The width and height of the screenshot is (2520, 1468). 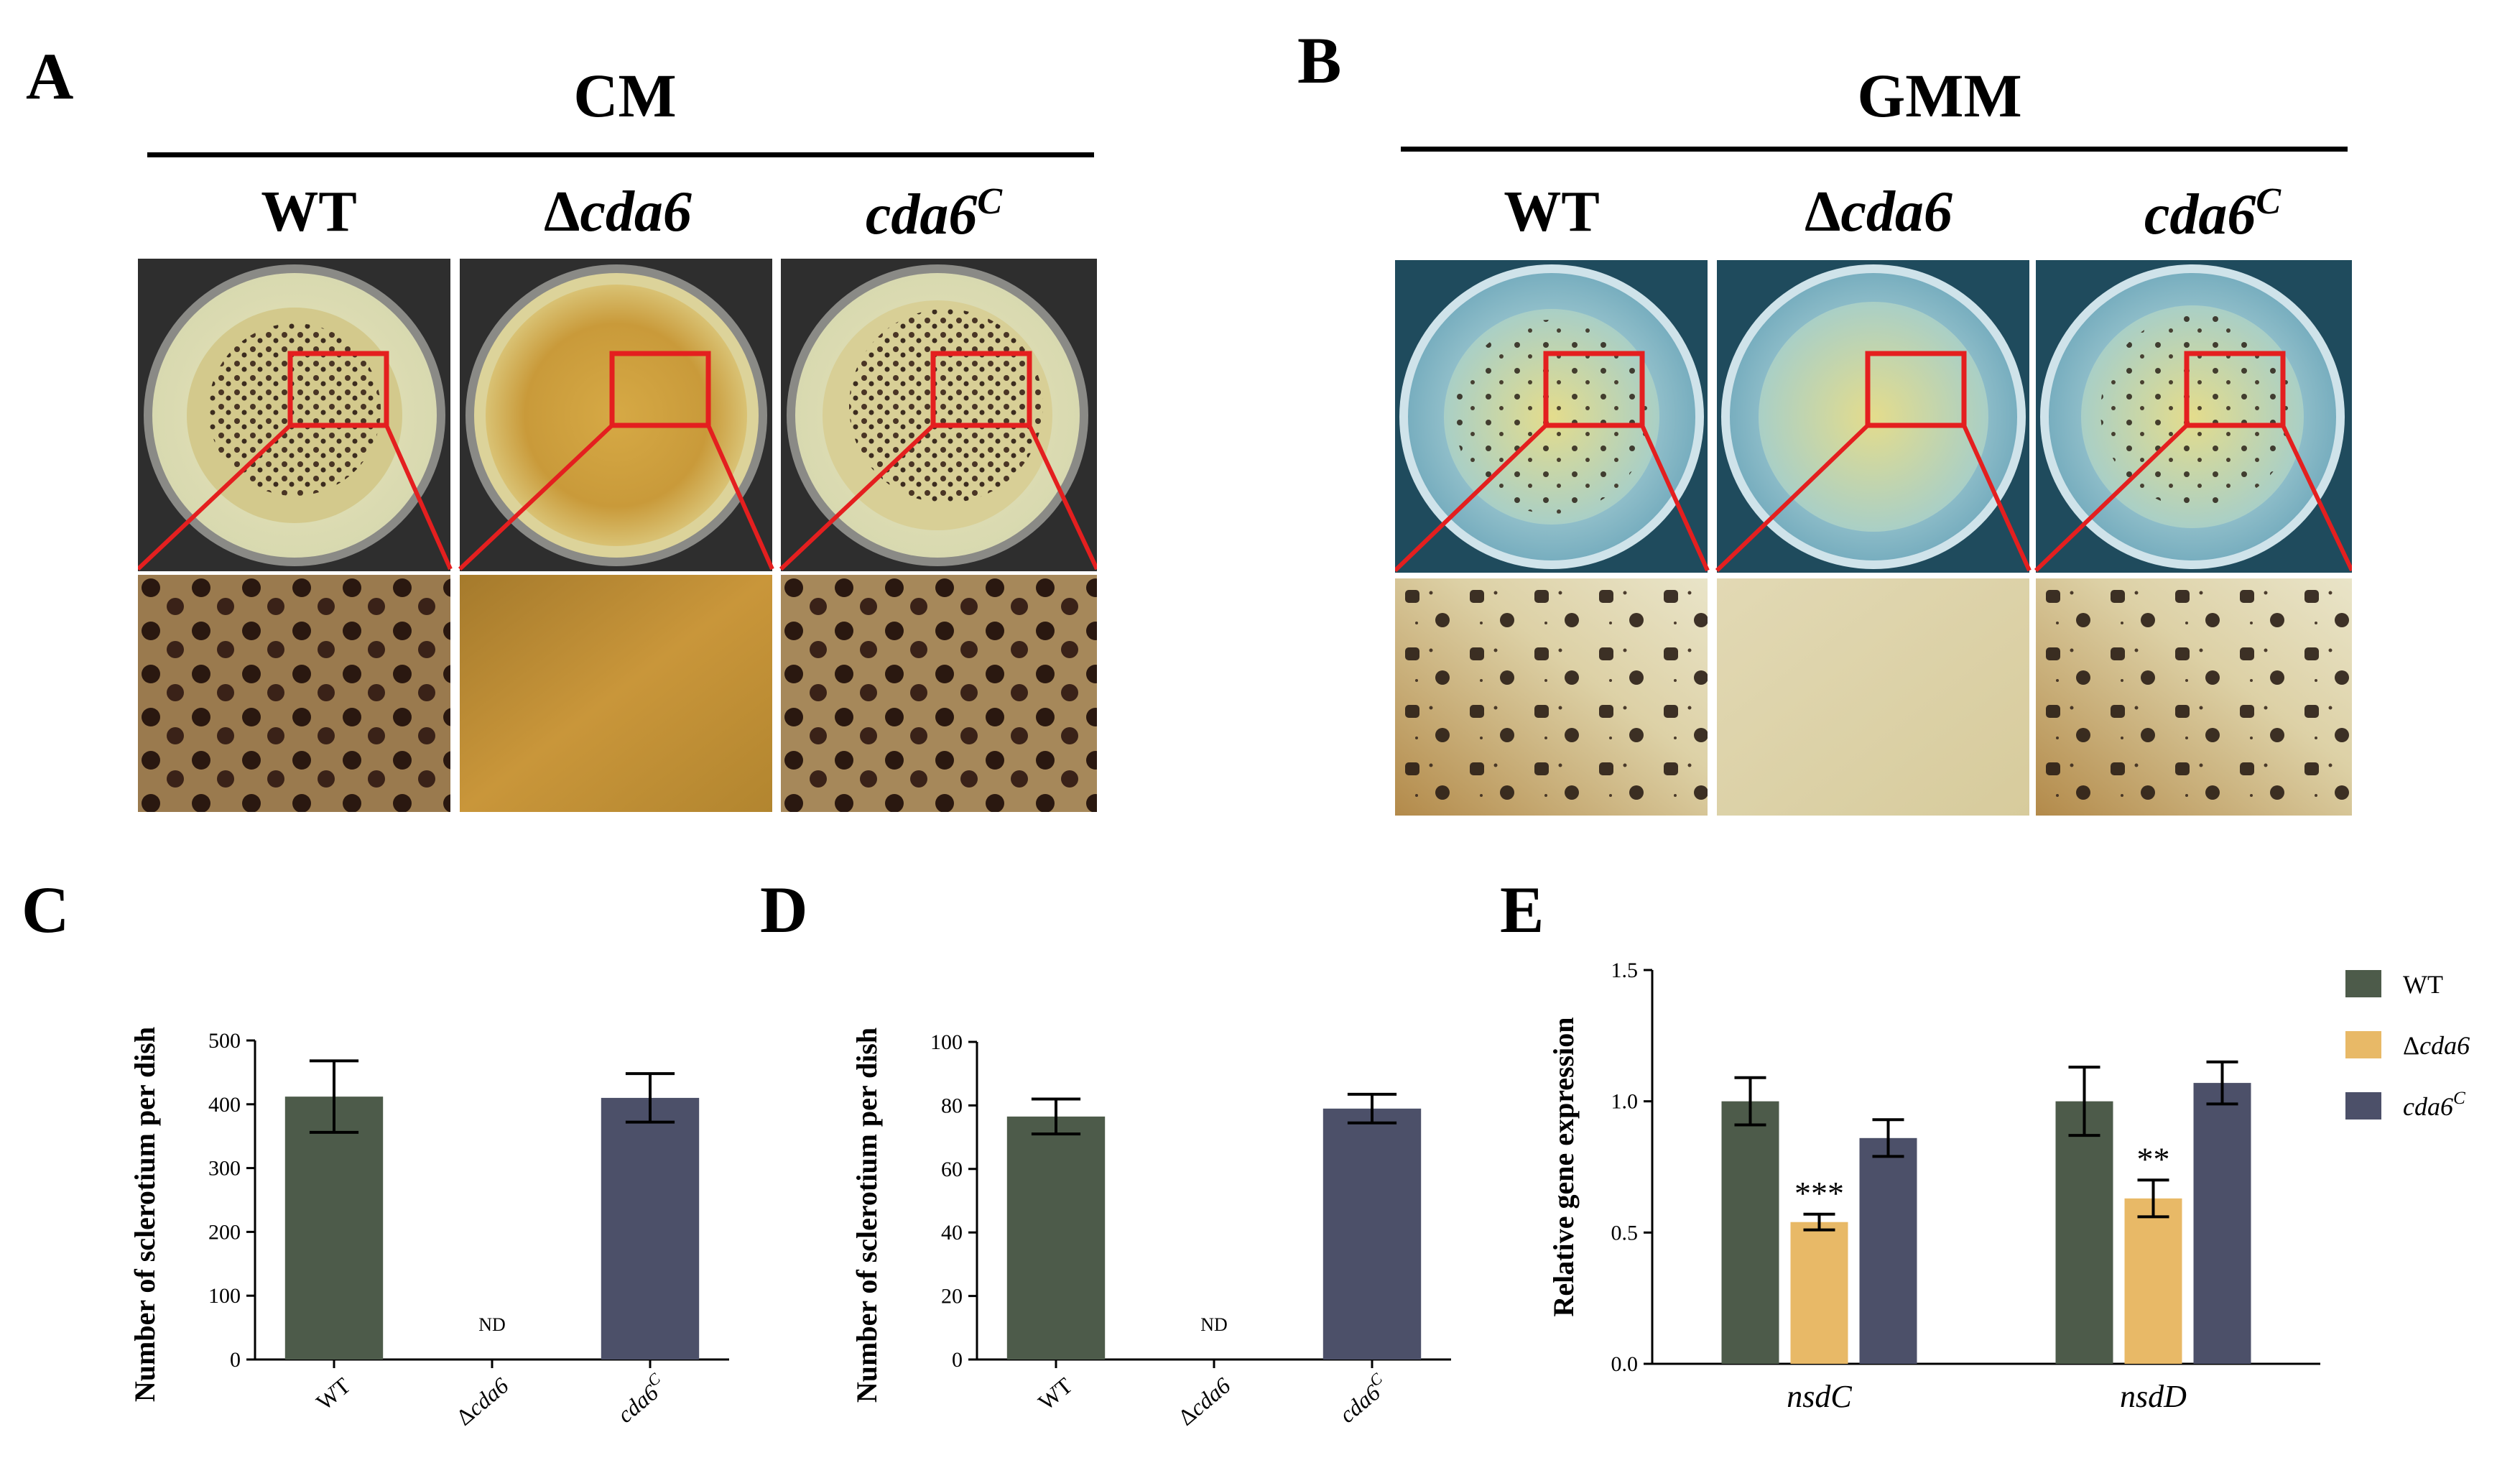 I want to click on zoom-a-comp, so click(x=939, y=693).